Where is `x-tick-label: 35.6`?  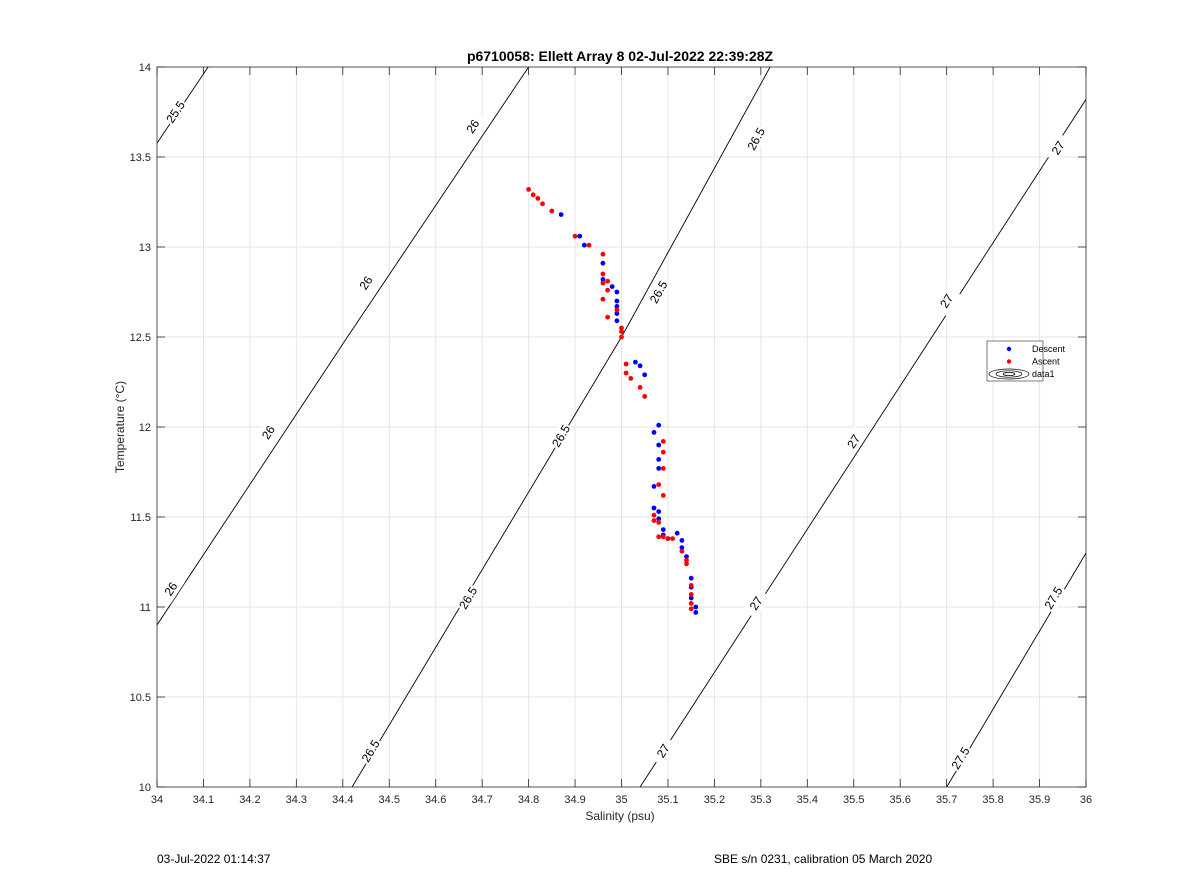
x-tick-label: 35.6 is located at coordinates (899, 800).